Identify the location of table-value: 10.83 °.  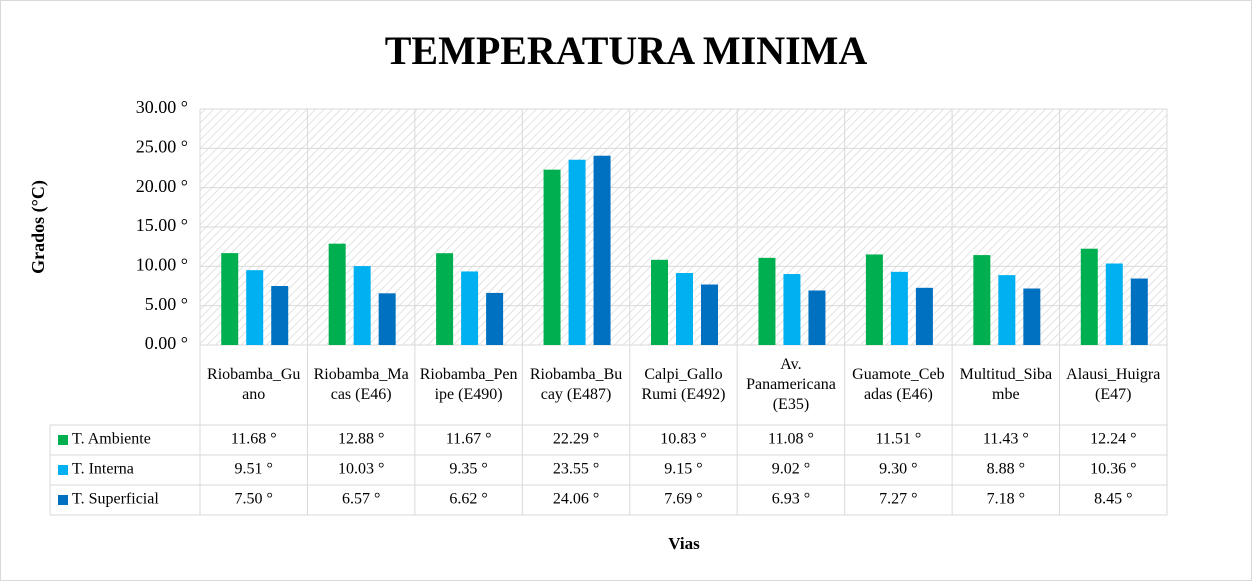
(683, 439).